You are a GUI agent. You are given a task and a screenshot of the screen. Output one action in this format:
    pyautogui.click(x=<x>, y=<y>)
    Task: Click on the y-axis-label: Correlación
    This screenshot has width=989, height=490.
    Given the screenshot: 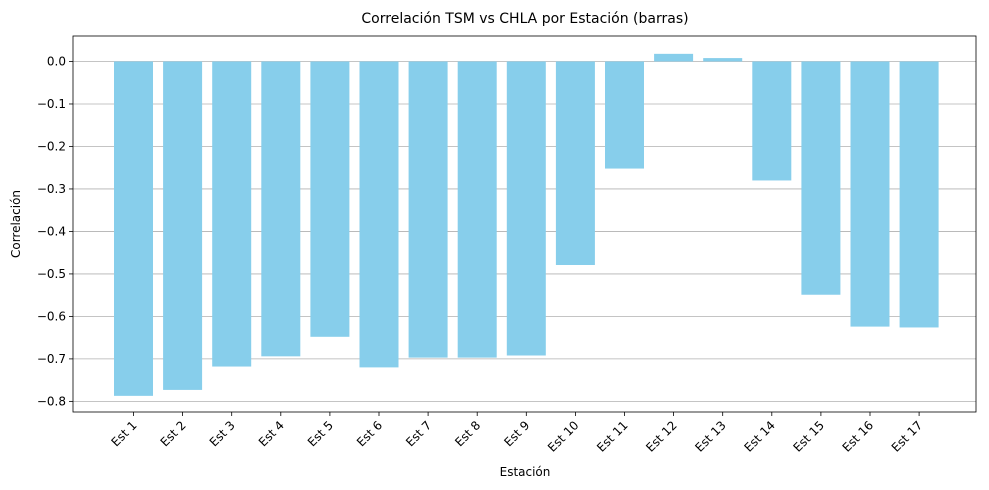 What is the action you would take?
    pyautogui.click(x=16, y=224)
    